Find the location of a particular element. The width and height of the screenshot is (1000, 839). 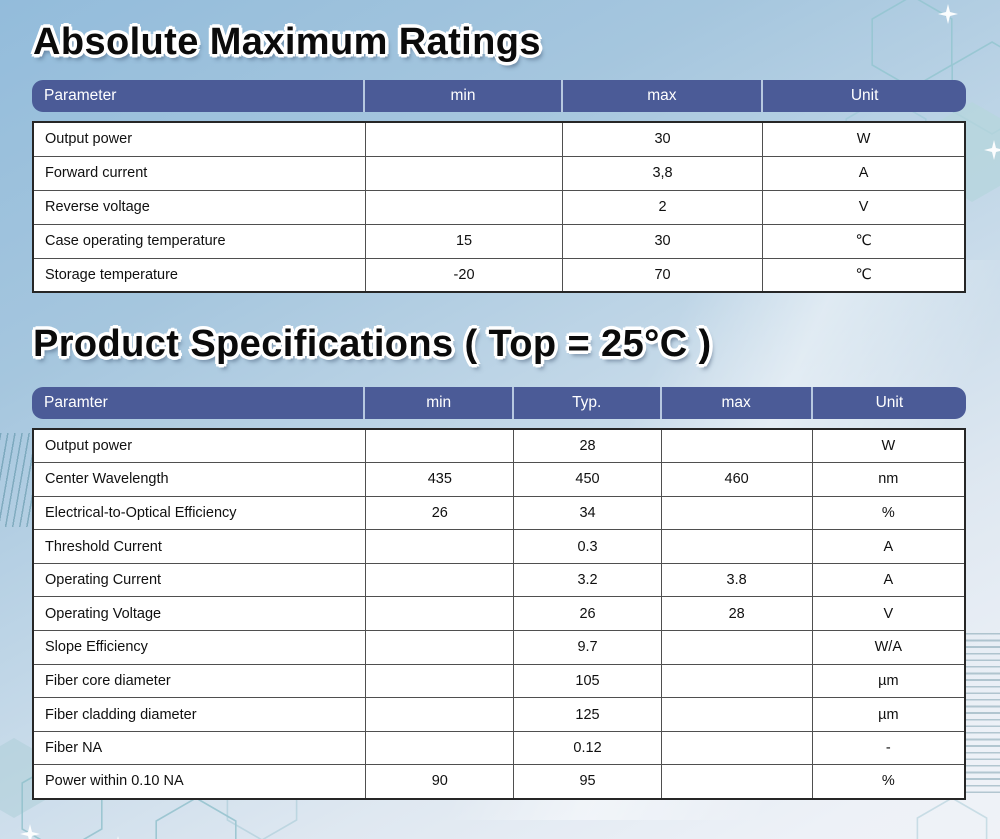

table-row: Reverse voltage 2 V is located at coordinates (499, 207).